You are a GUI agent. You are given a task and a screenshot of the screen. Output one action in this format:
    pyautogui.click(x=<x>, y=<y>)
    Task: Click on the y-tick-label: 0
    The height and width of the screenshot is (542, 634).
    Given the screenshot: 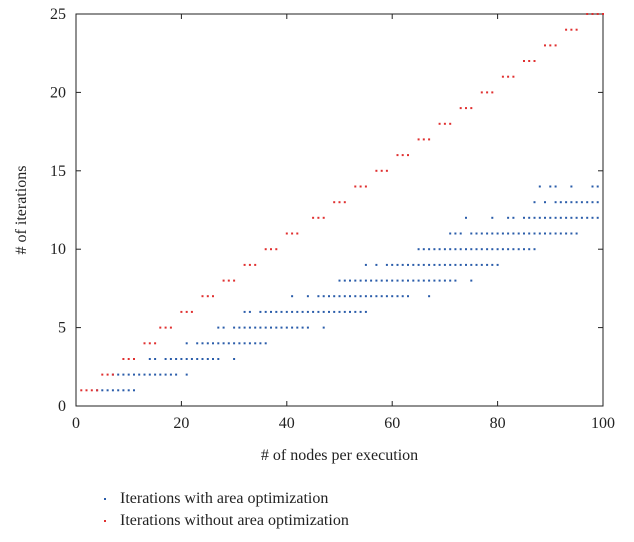 What is the action you would take?
    pyautogui.click(x=62, y=406)
    